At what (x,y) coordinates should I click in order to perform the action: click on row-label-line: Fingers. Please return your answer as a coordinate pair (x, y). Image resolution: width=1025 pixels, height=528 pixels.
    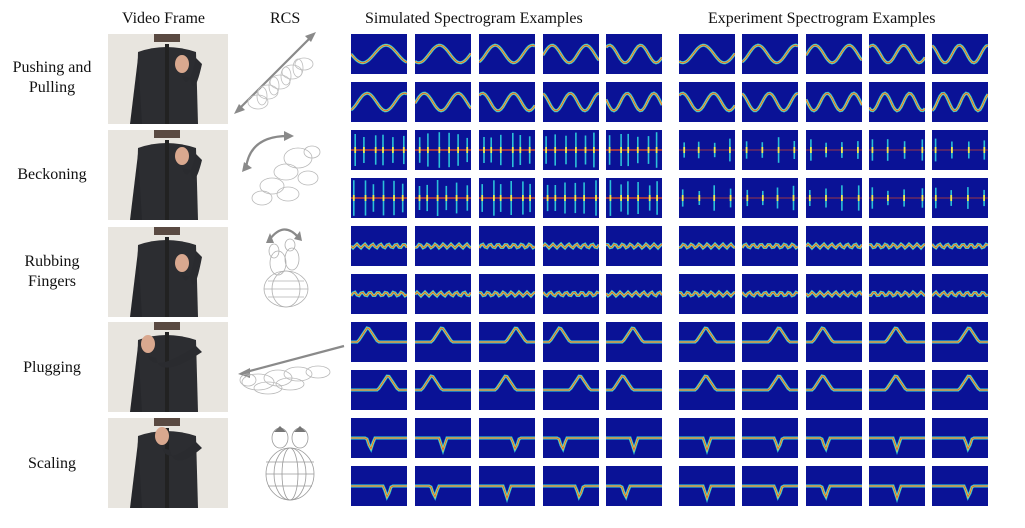
    Looking at the image, I should click on (52, 281).